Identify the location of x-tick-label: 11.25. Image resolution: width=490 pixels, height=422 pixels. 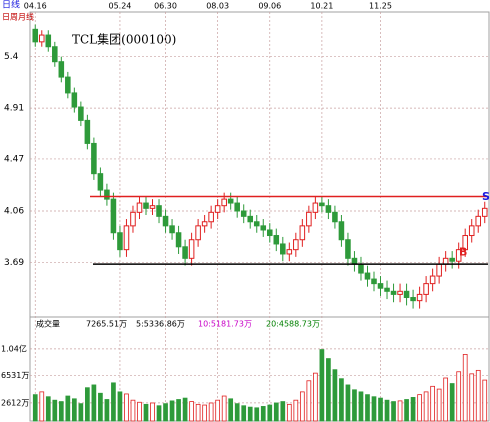
(380, 6).